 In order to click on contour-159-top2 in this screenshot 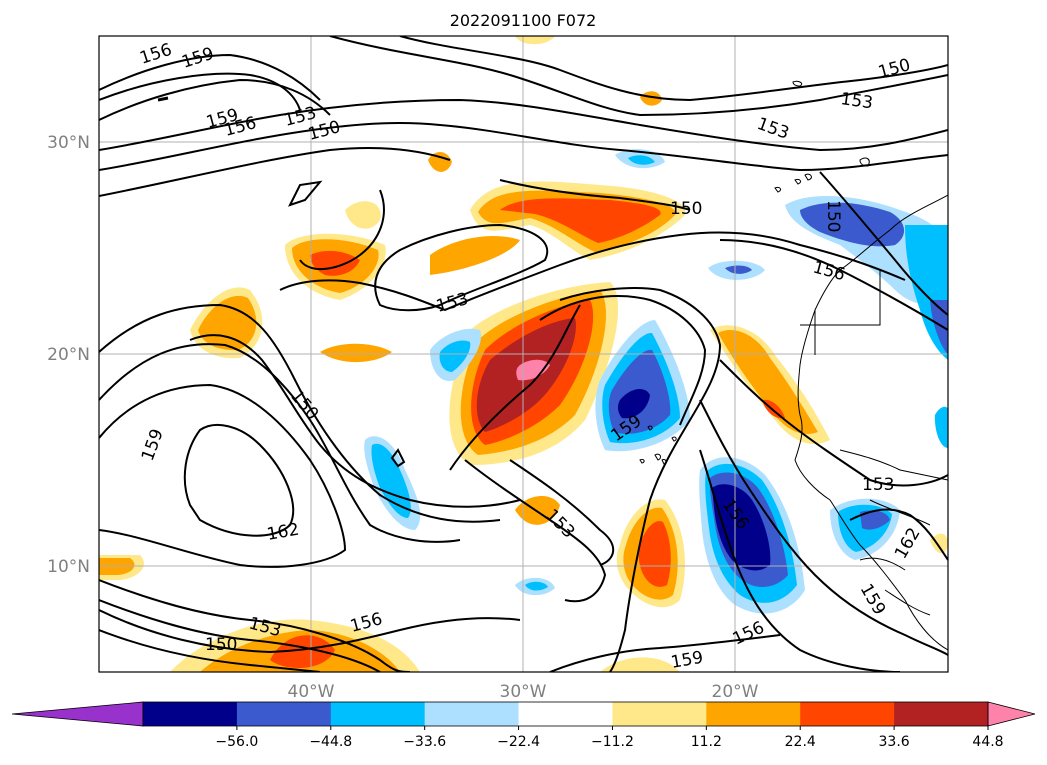, I will do `click(200, 91)`.